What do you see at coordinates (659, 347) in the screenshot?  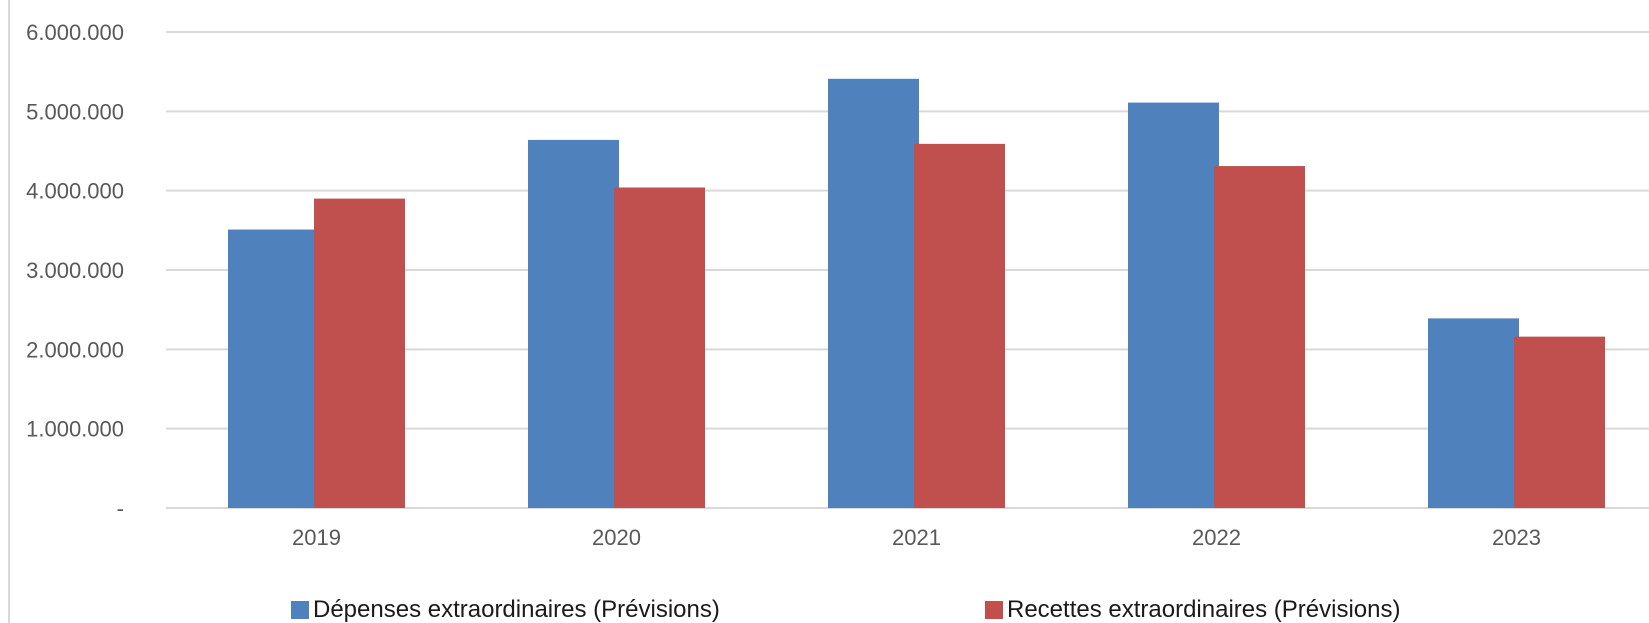 I see `bar-recettes-2020` at bounding box center [659, 347].